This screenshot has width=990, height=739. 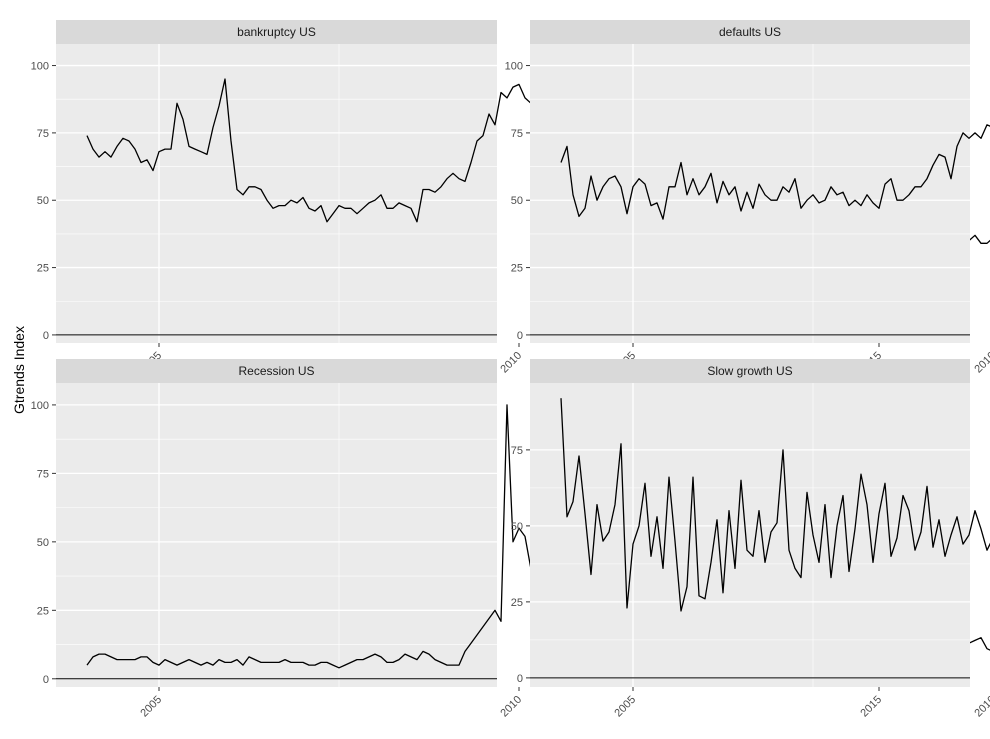 I want to click on panel-title: Recession US, so click(x=276, y=371).